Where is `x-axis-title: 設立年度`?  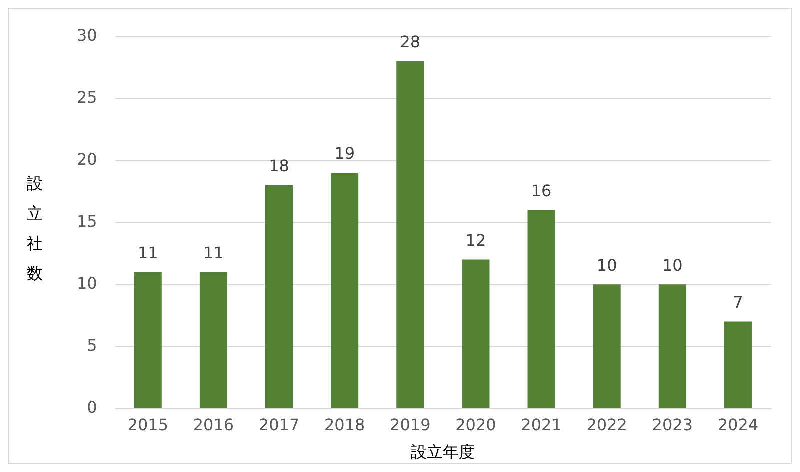 x-axis-title: 設立年度 is located at coordinates (443, 452).